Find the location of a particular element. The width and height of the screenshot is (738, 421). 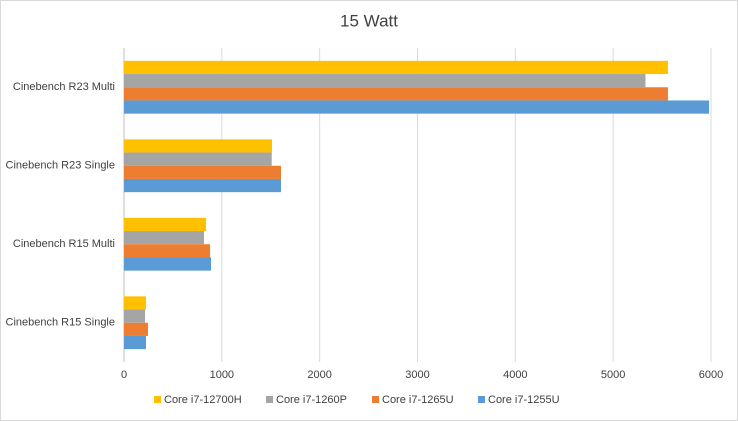

legend-label: Core i7-1265U is located at coordinates (418, 400).